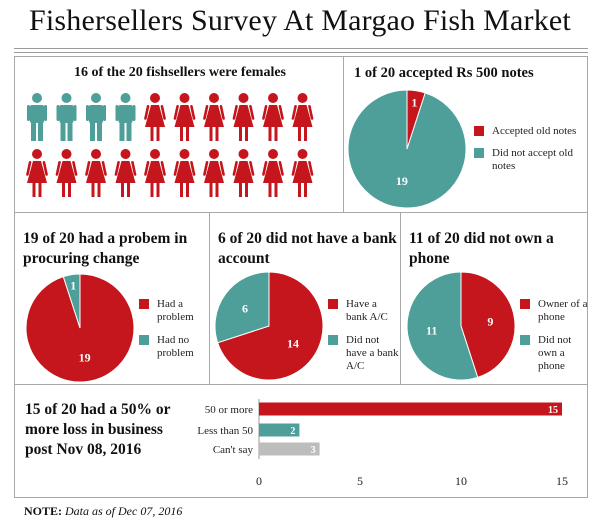 This screenshot has height=531, width=600. Describe the element at coordinates (444, 73) in the screenshot. I see `panel-notes-title: 1 of 20 accepted Rs 500 notes` at that location.